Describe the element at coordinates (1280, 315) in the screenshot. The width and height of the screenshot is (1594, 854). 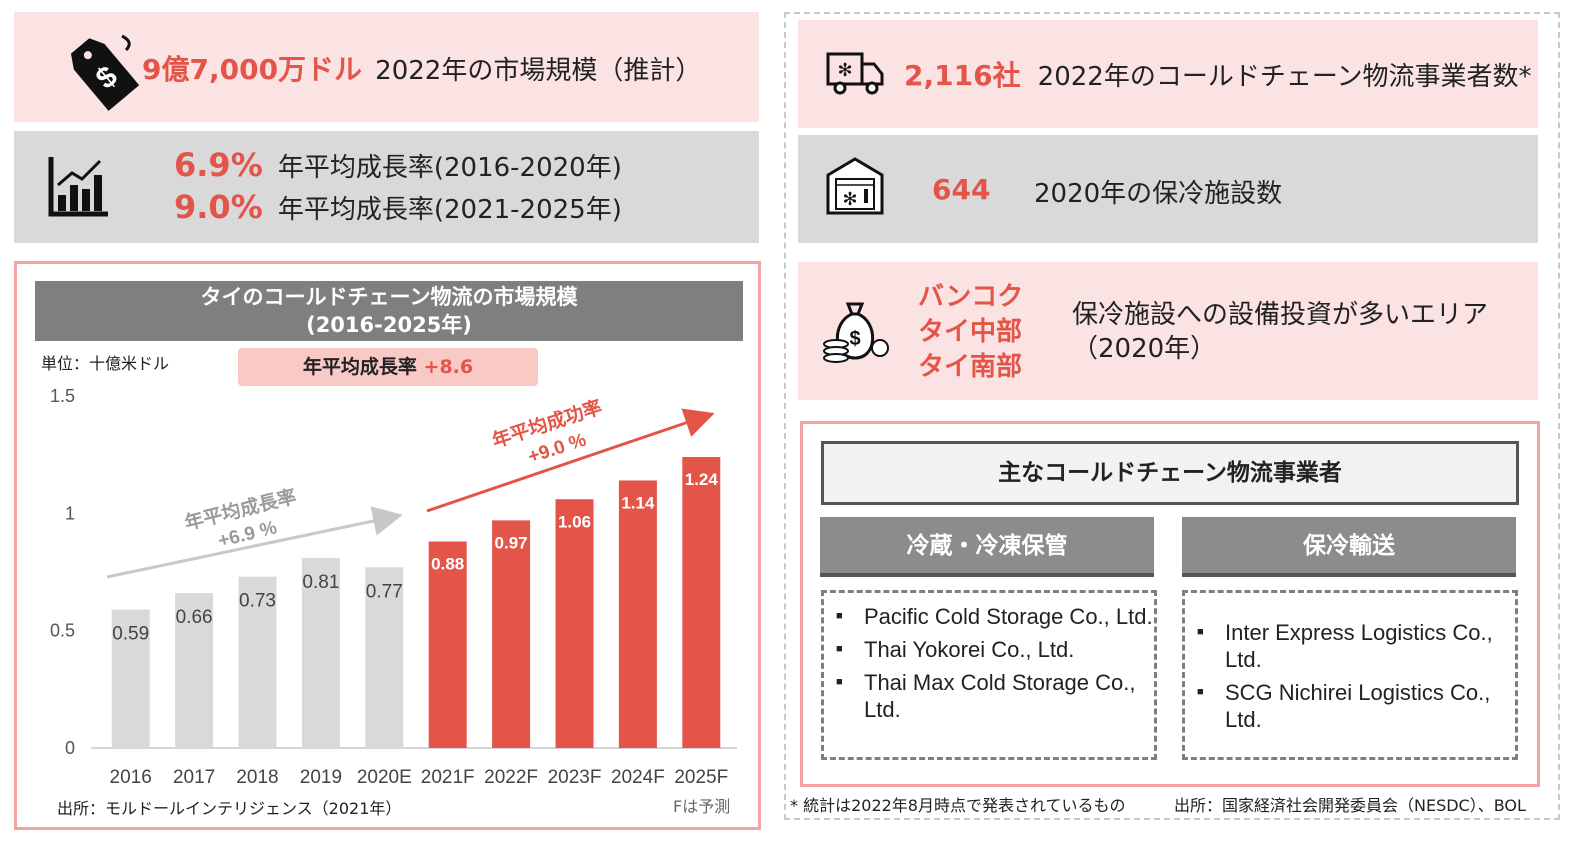
I see `areas-label: 保冷施設への設備投資が多いエリア` at that location.